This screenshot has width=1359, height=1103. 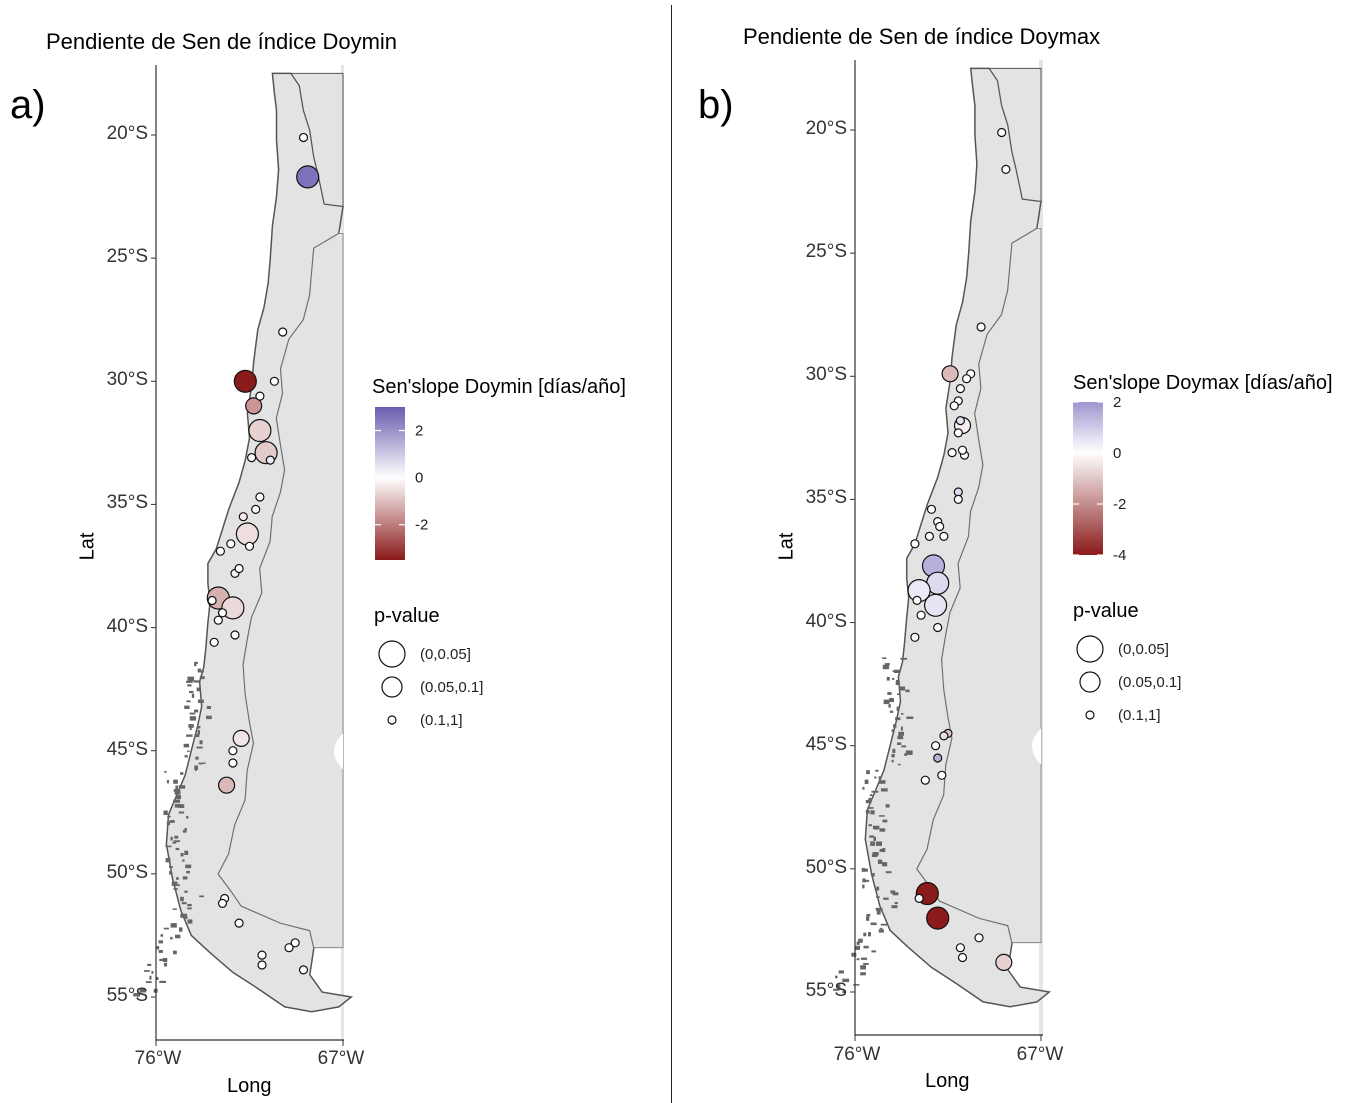 I want to click on y-tick-label: 25°S, so click(x=826, y=252).